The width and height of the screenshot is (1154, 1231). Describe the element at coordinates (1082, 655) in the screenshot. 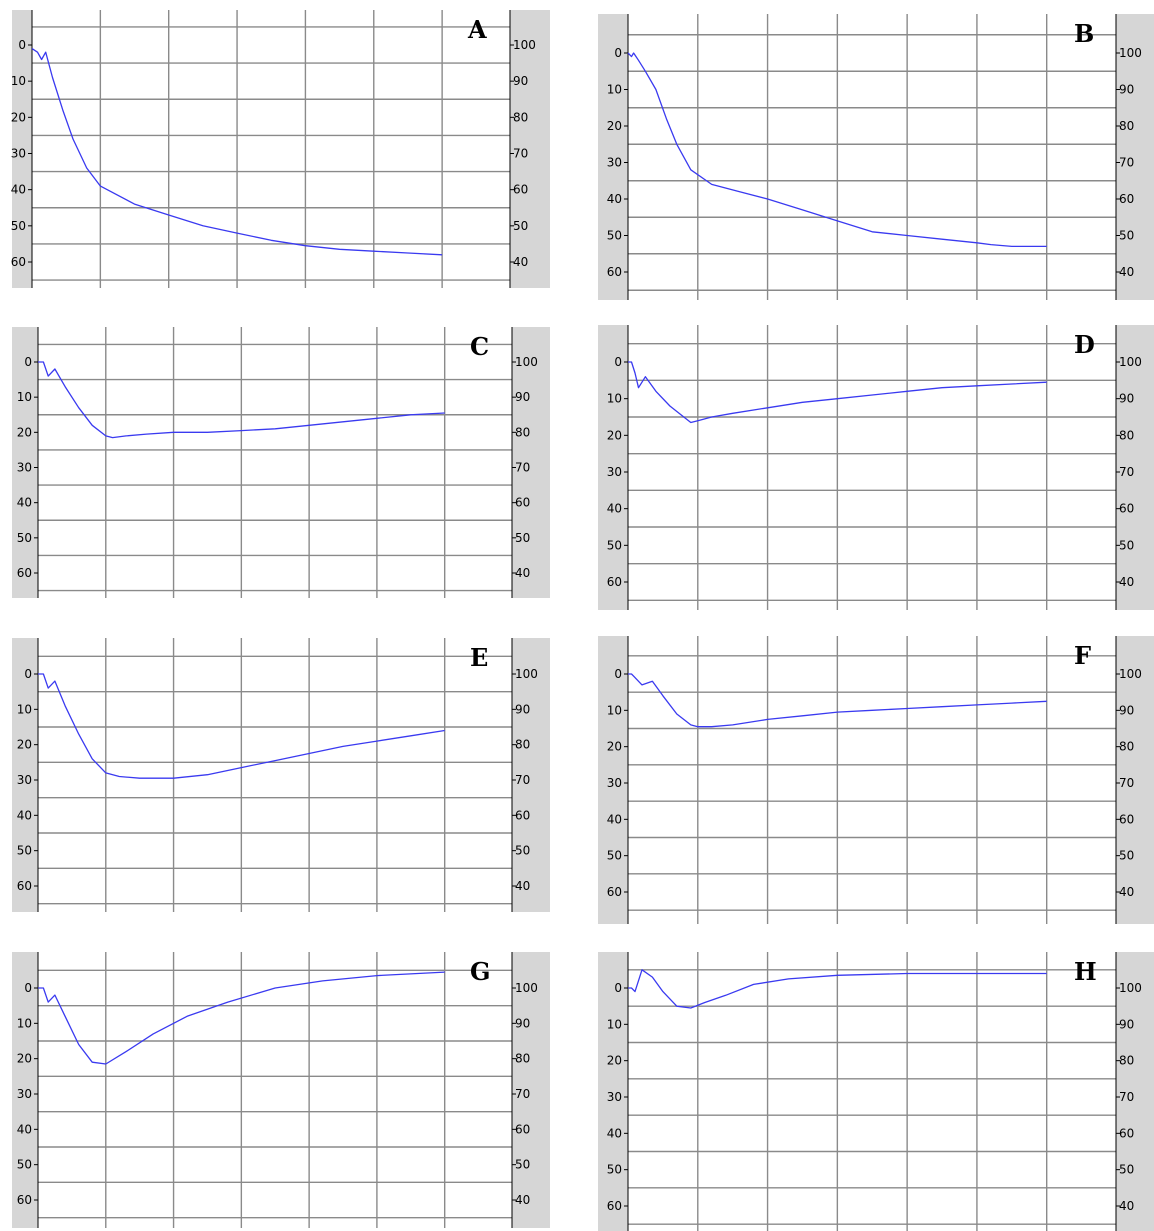

I see `panel-letter: F` at that location.